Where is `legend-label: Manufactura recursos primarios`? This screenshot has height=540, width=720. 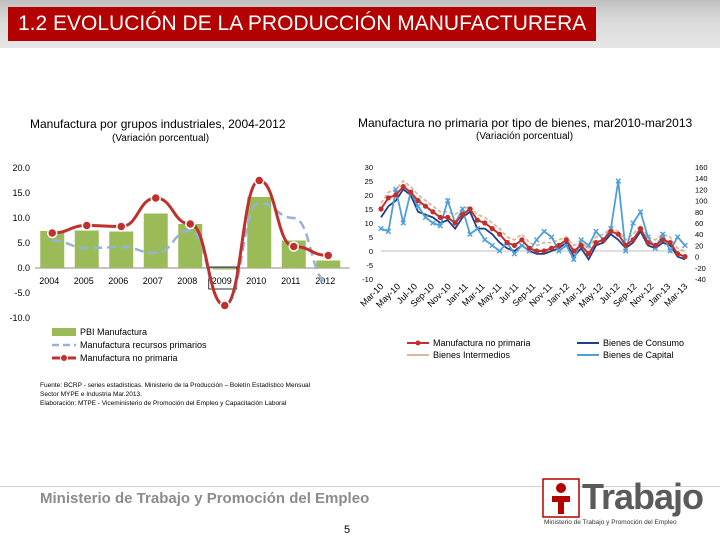 legend-label: Manufactura recursos primarios is located at coordinates (143, 345).